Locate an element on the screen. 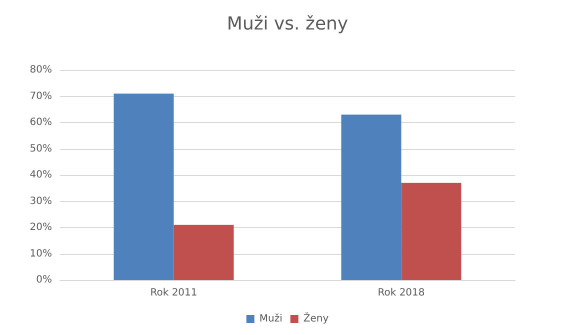  y-tick-label: 60% is located at coordinates (41, 122).